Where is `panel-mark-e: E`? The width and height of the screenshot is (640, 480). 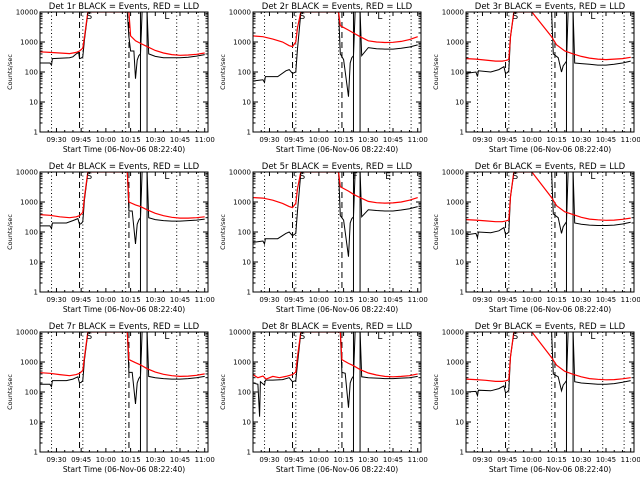
panel-mark-e: E is located at coordinates (388, 177).